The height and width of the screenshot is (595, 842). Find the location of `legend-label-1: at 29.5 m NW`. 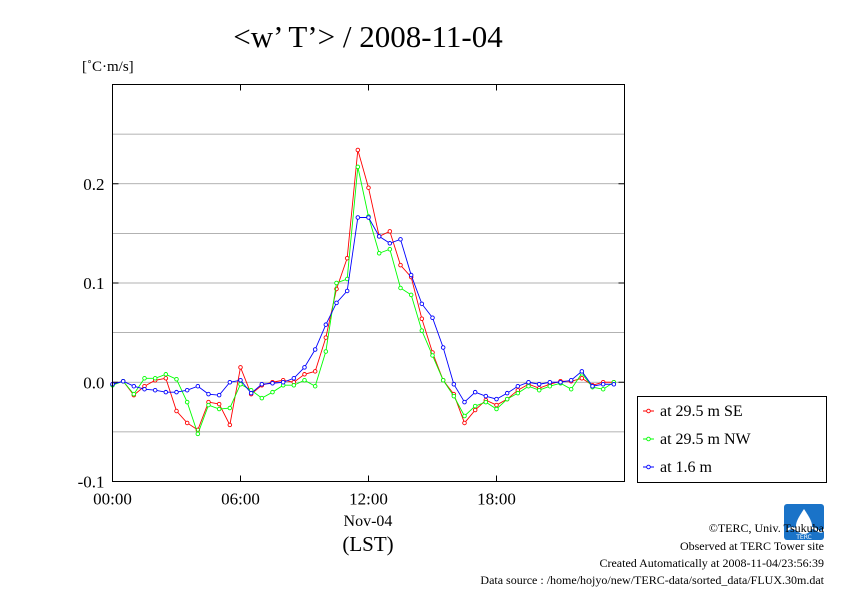

legend-label-1: at 29.5 m NW is located at coordinates (706, 439).